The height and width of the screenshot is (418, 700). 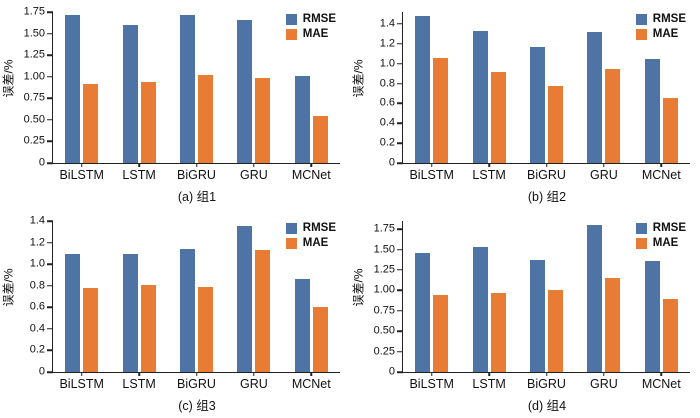 I want to click on y-axis-label: 误差/%, so click(x=8, y=287).